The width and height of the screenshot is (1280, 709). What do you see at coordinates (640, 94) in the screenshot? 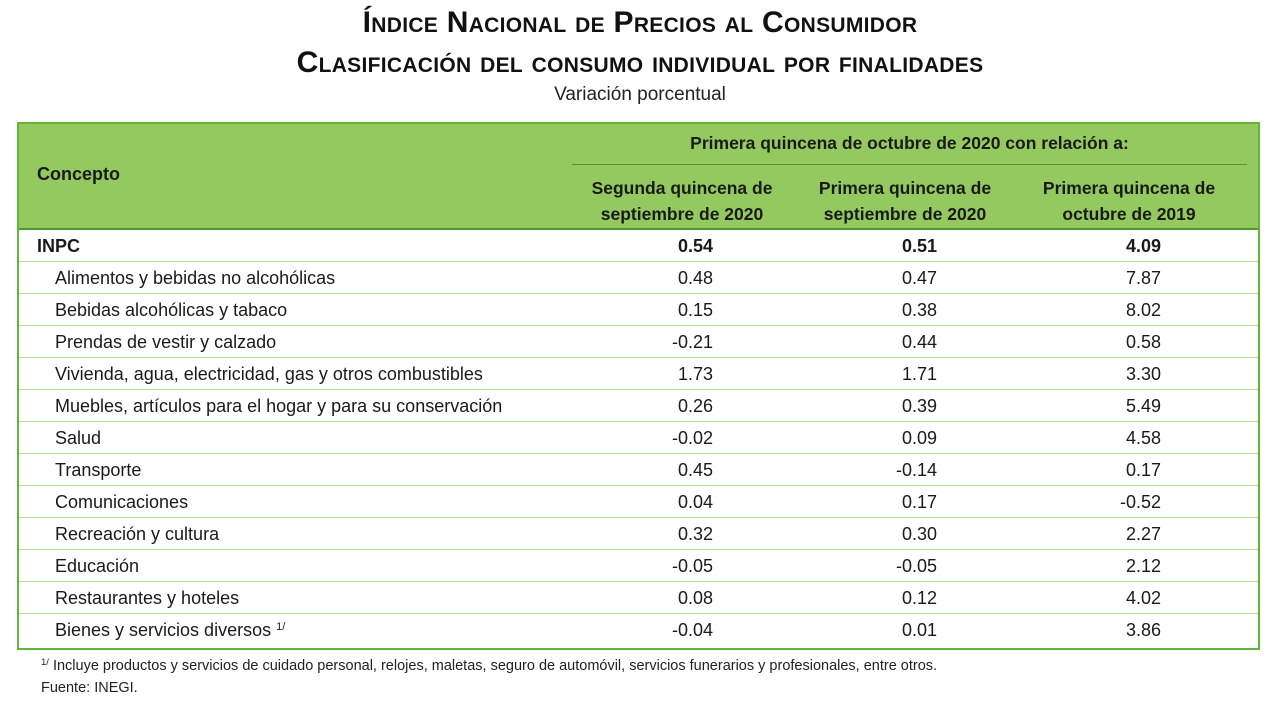
I see `page-subtitle: Variación porcentual` at bounding box center [640, 94].